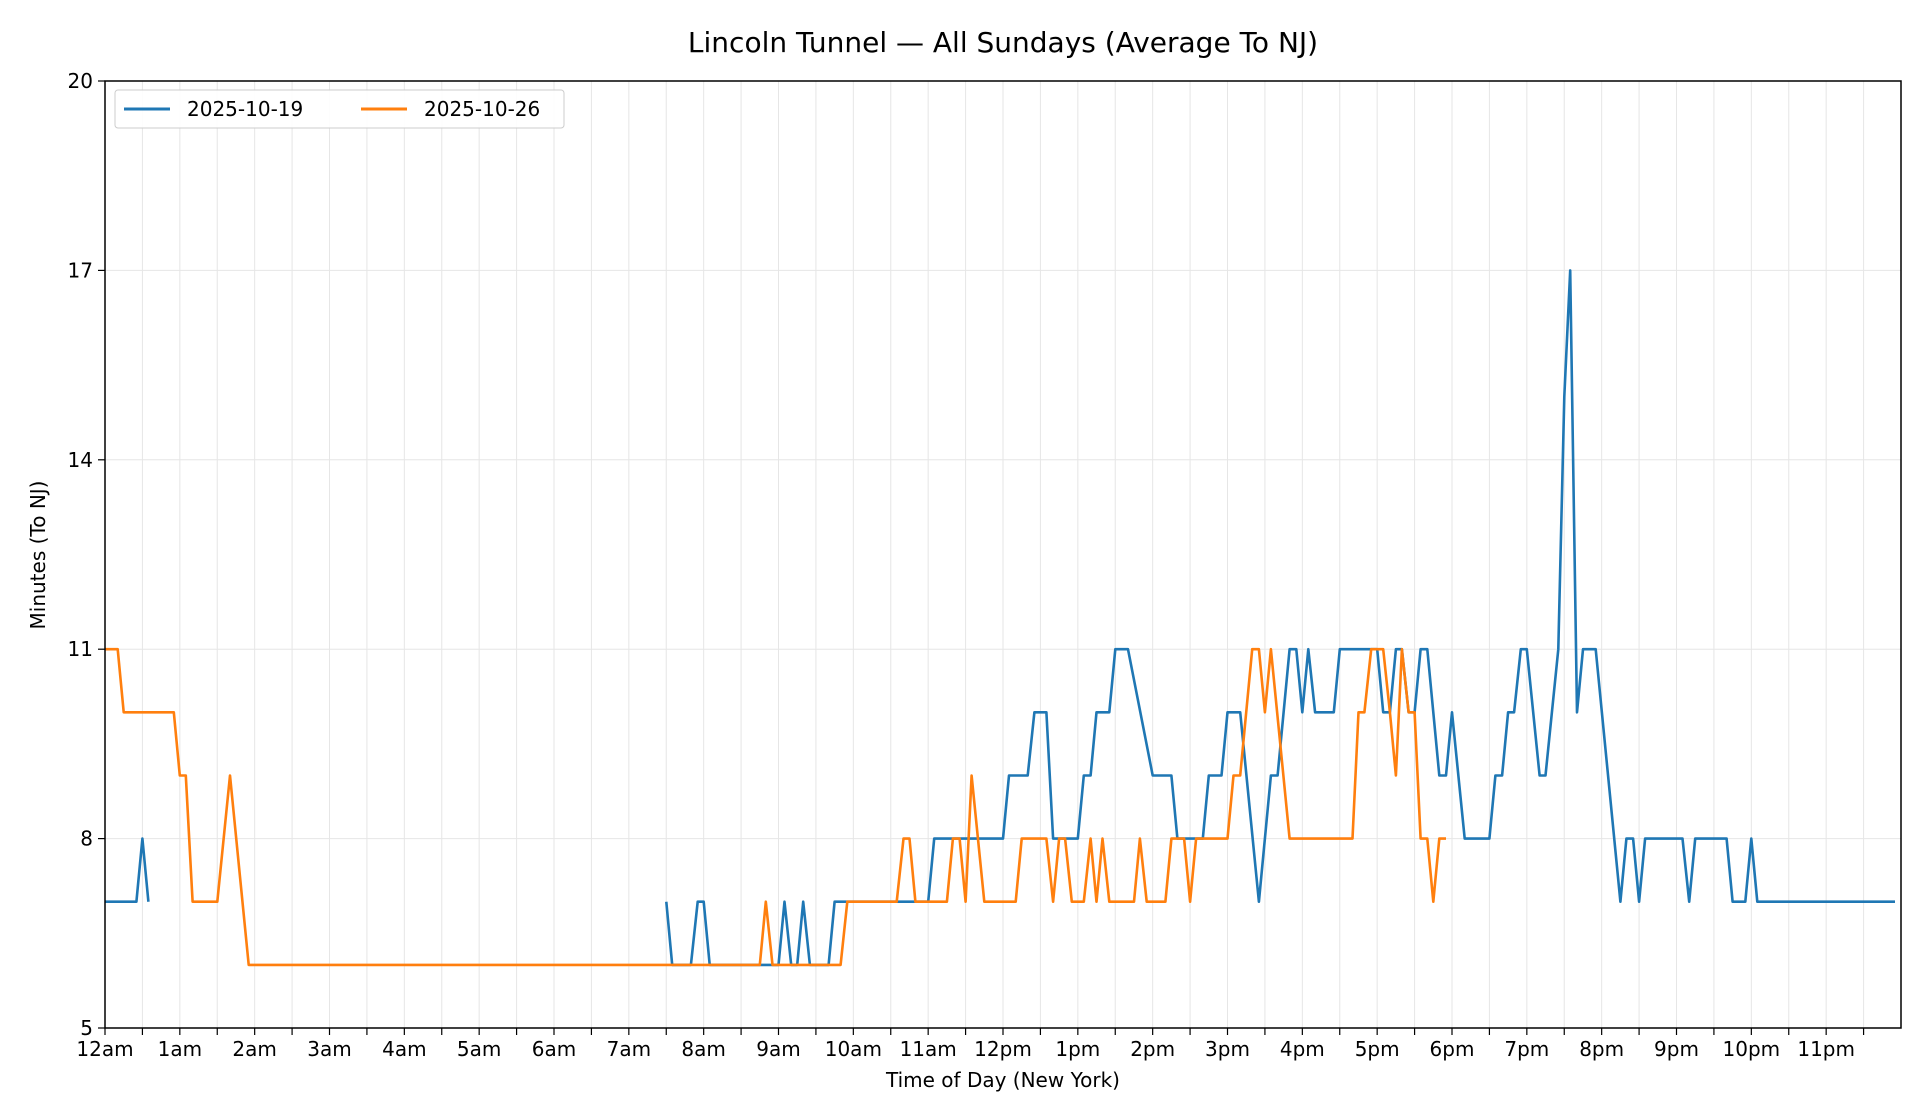  What do you see at coordinates (245, 109) in the screenshot?
I see `legend-label-2025-10-19: 2025-10-19` at bounding box center [245, 109].